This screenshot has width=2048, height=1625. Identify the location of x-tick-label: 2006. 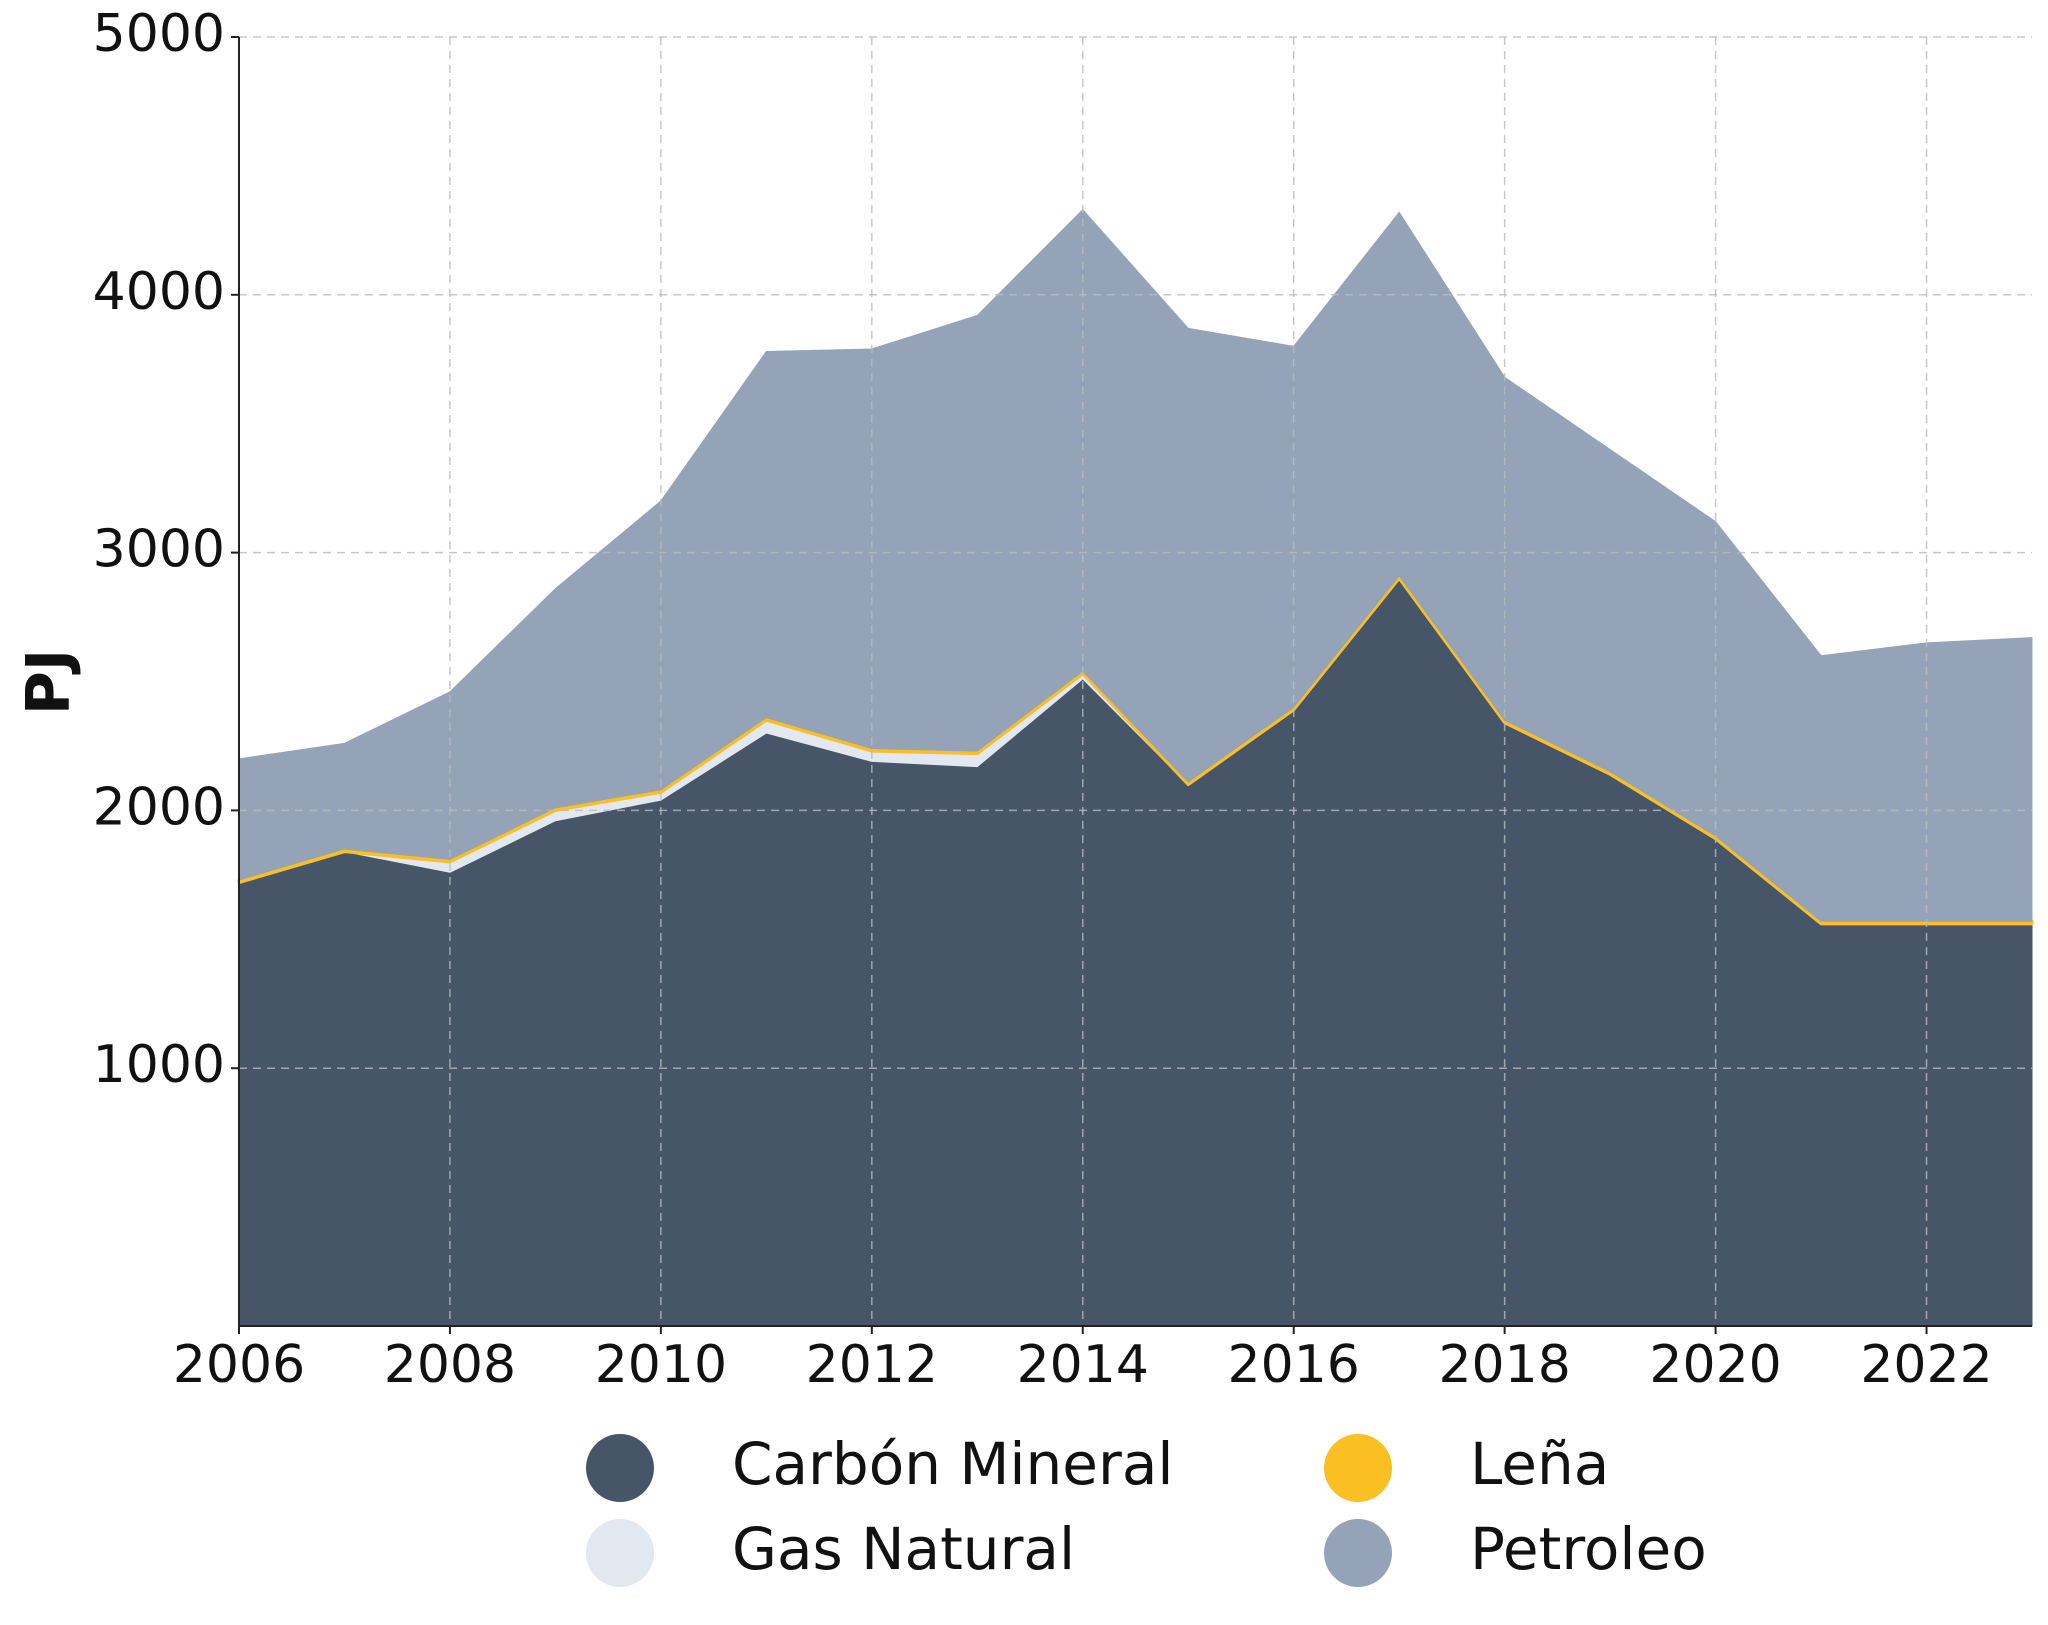
(239, 1365).